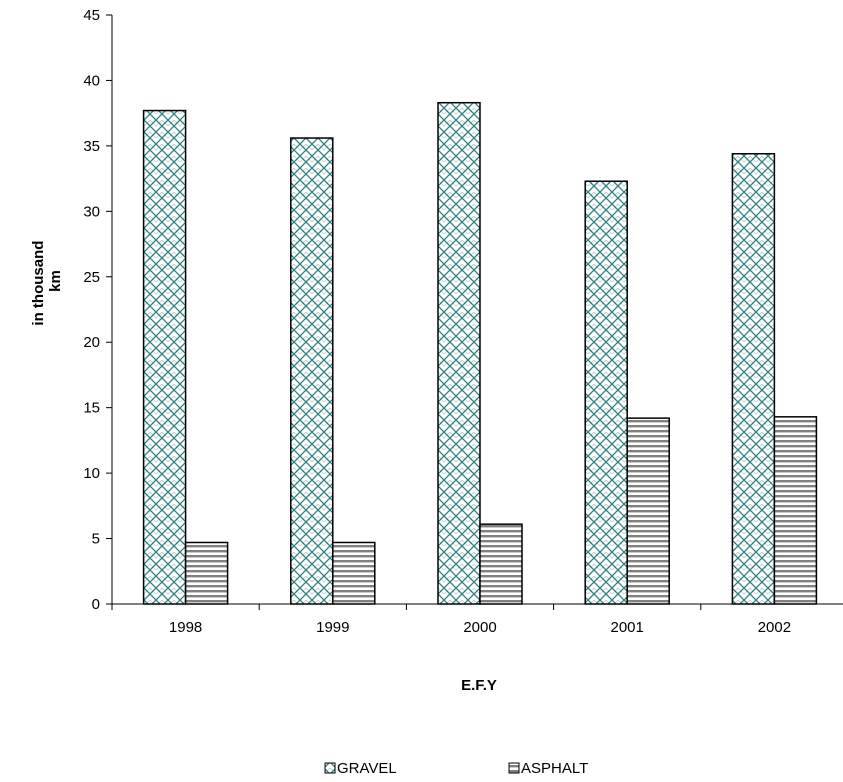 Image resolution: width=843 pixels, height=782 pixels. What do you see at coordinates (97, 310) in the screenshot?
I see `y-axis-ticks: 0 5 10 15 20 25 30 35 40 45` at bounding box center [97, 310].